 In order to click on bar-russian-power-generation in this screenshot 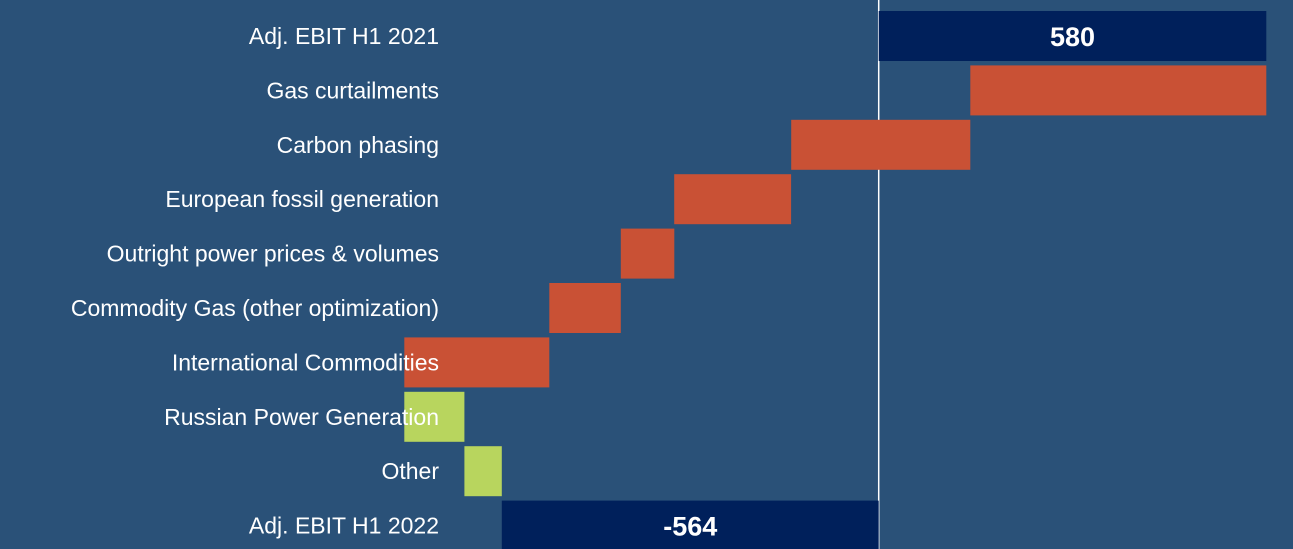, I will do `click(434, 416)`.